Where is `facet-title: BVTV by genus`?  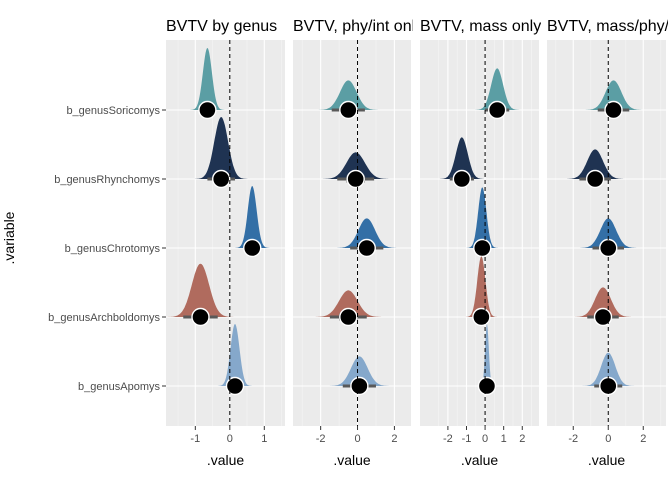
facet-title: BVTV by genus is located at coordinates (221, 26).